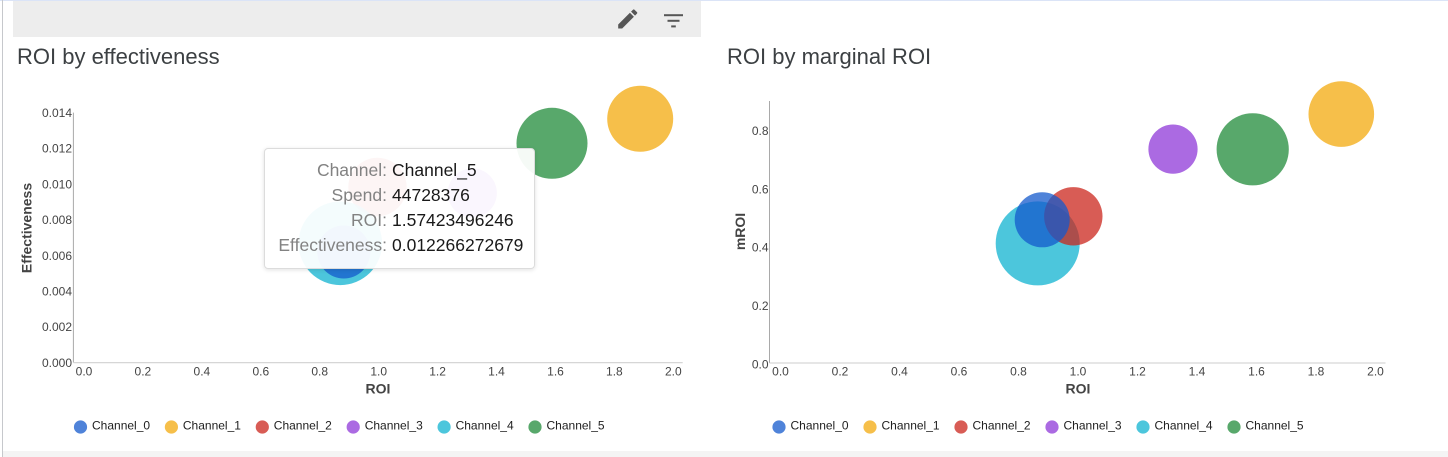  I want to click on svg-text: 0.004, so click(57, 292).